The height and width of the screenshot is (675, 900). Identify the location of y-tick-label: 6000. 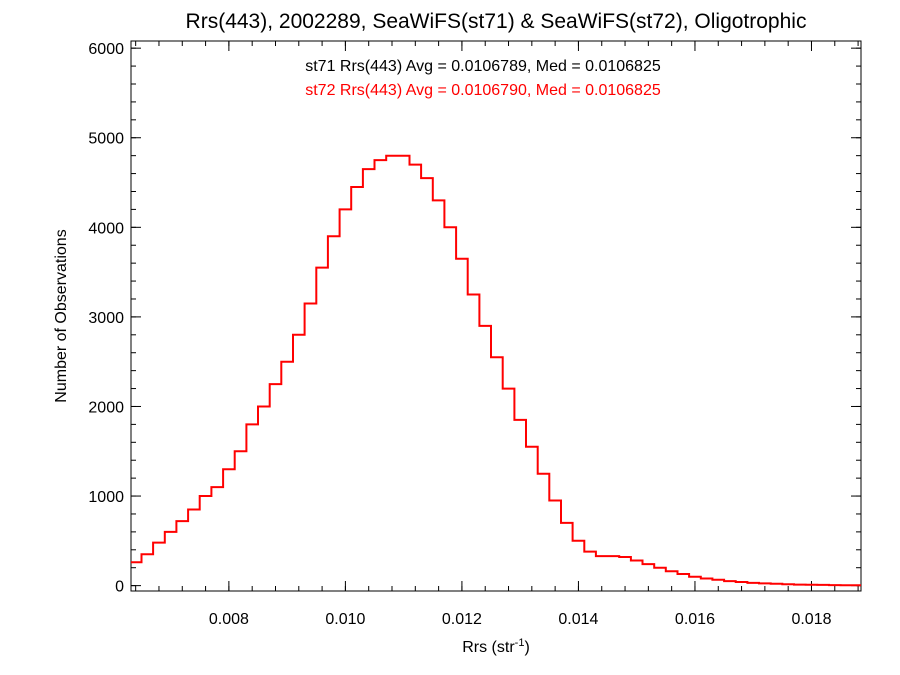
(106, 49).